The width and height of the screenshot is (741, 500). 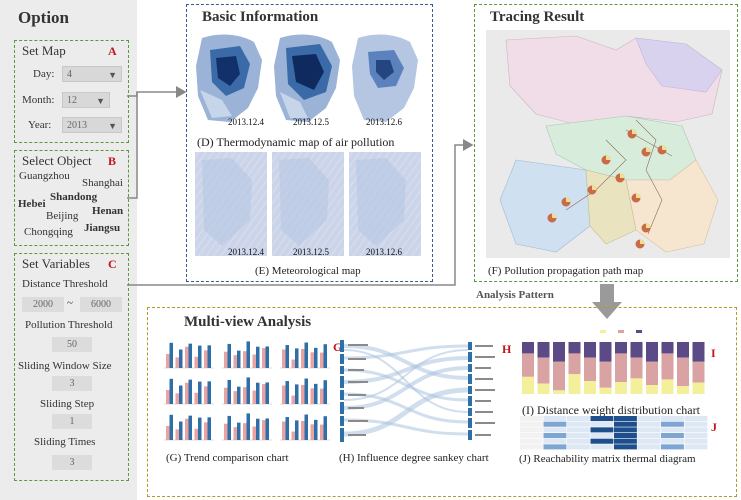 What do you see at coordinates (69, 325) in the screenshot?
I see `pollution-threshold-label: Pollution Threshold` at bounding box center [69, 325].